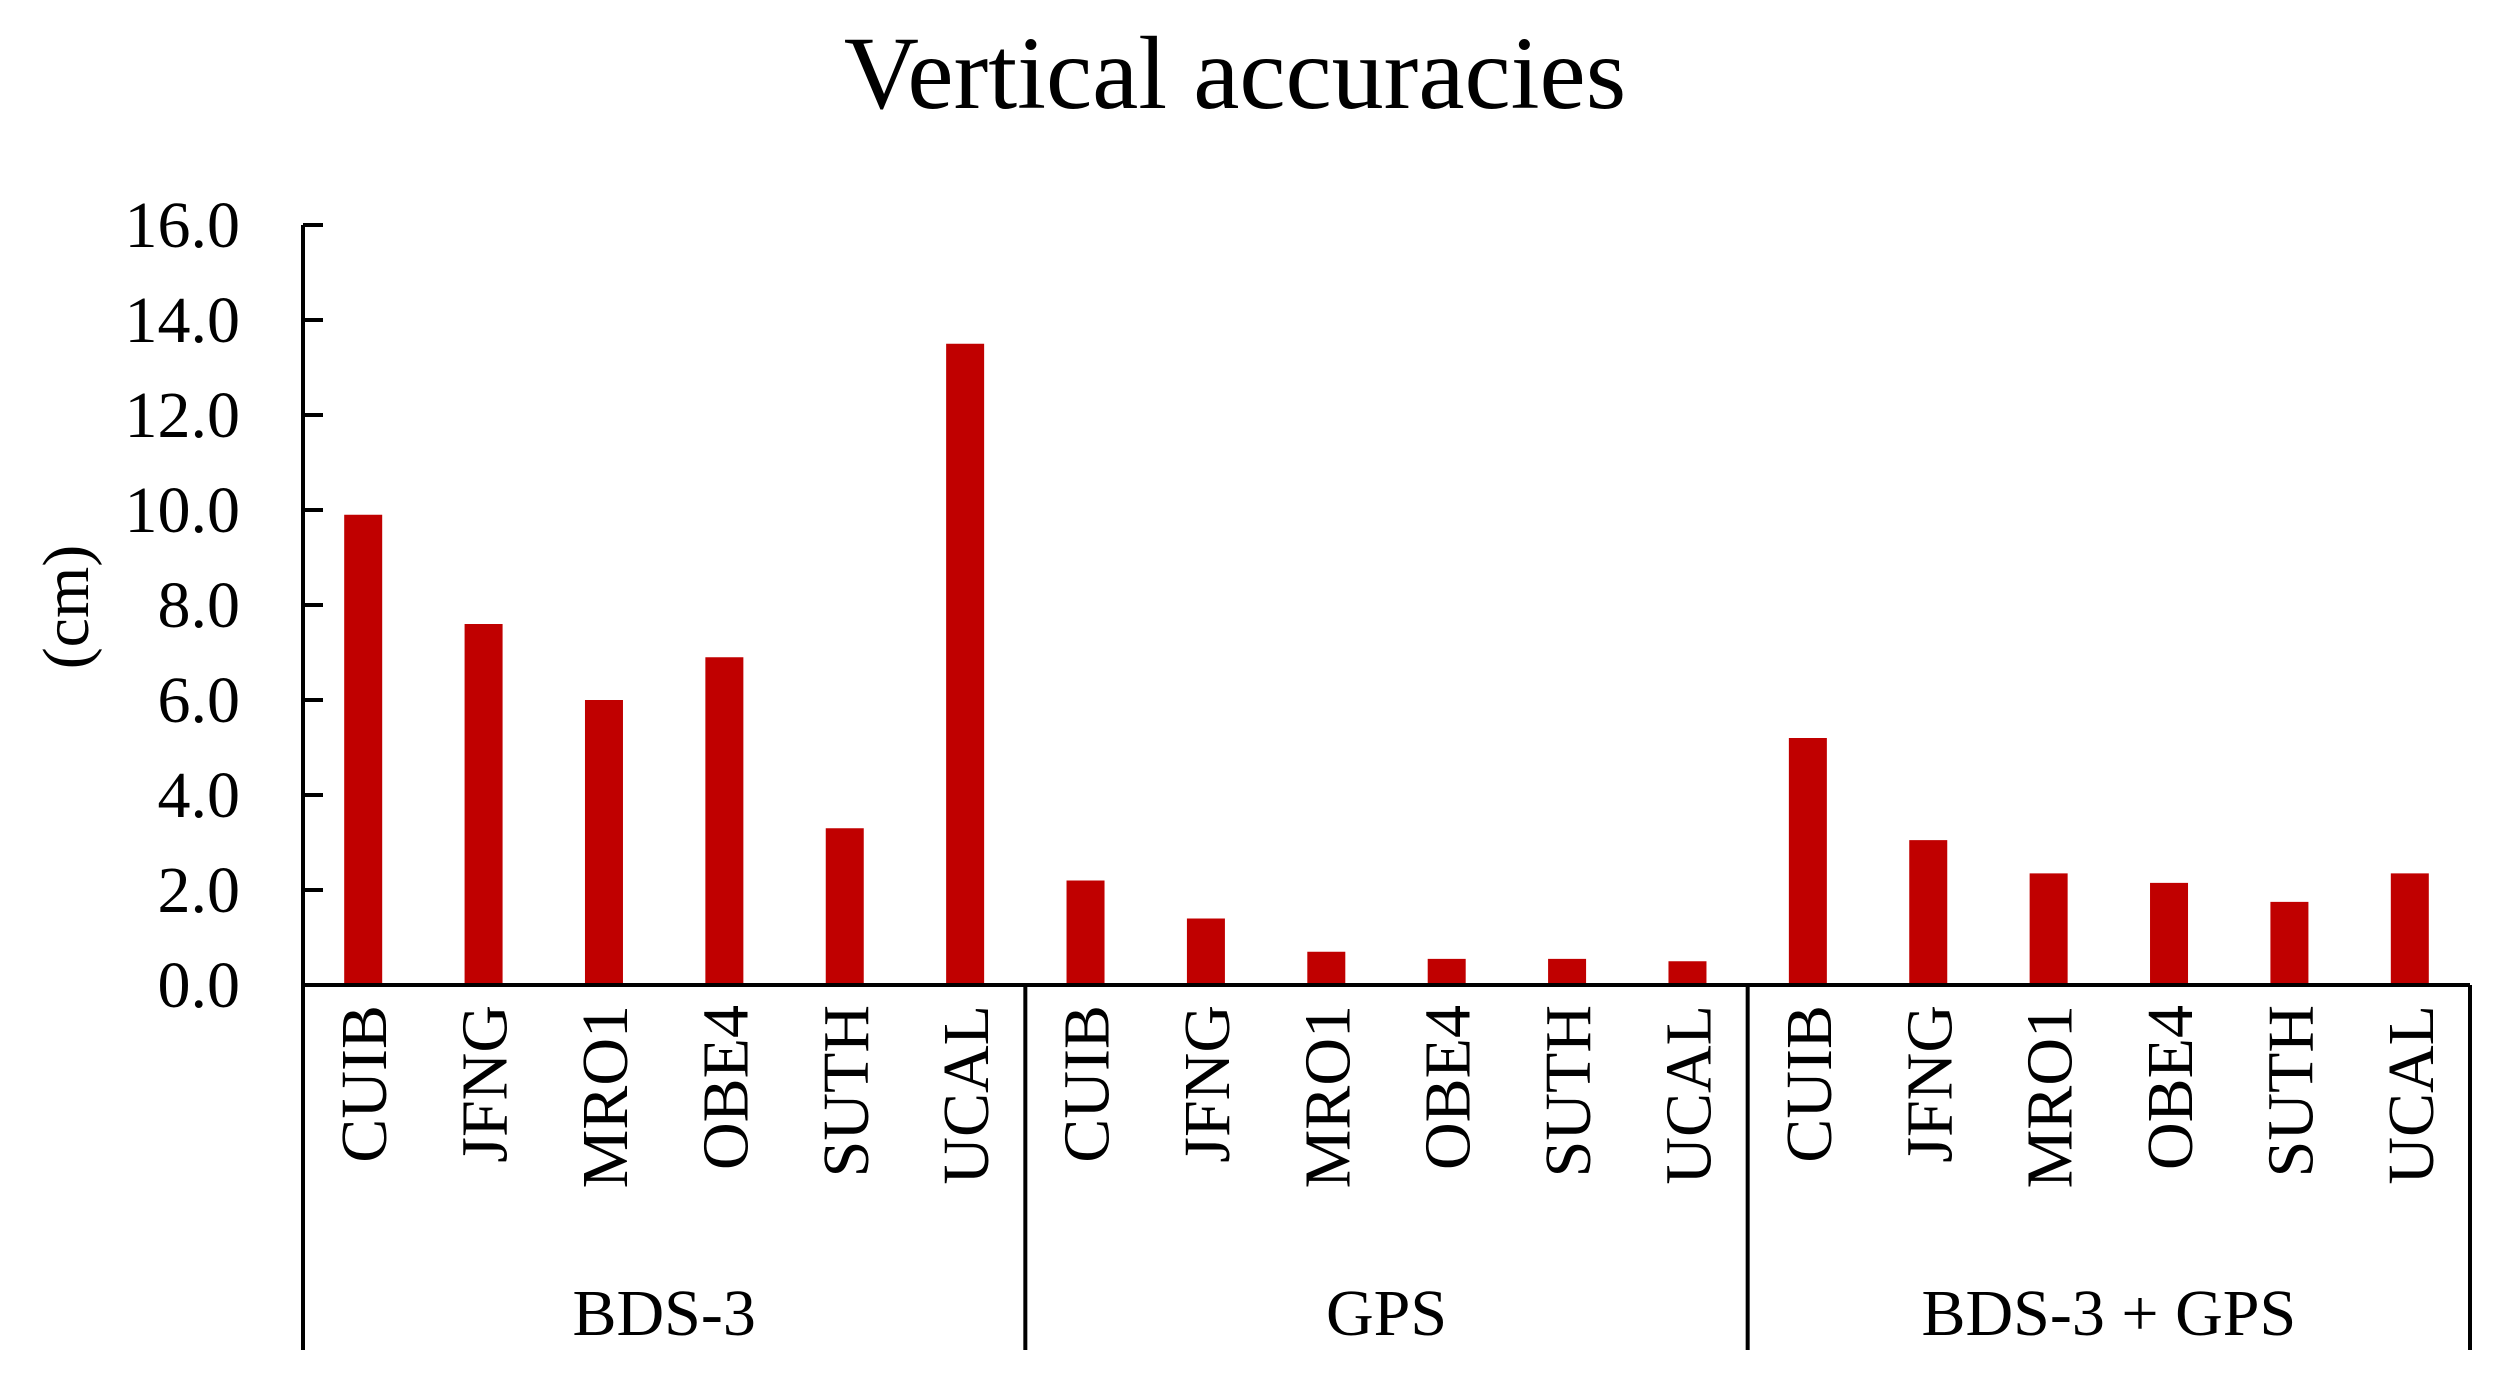 This screenshot has width=2499, height=1382. What do you see at coordinates (2108, 1313) in the screenshot?
I see `group-label: BDS-3 + GPS` at bounding box center [2108, 1313].